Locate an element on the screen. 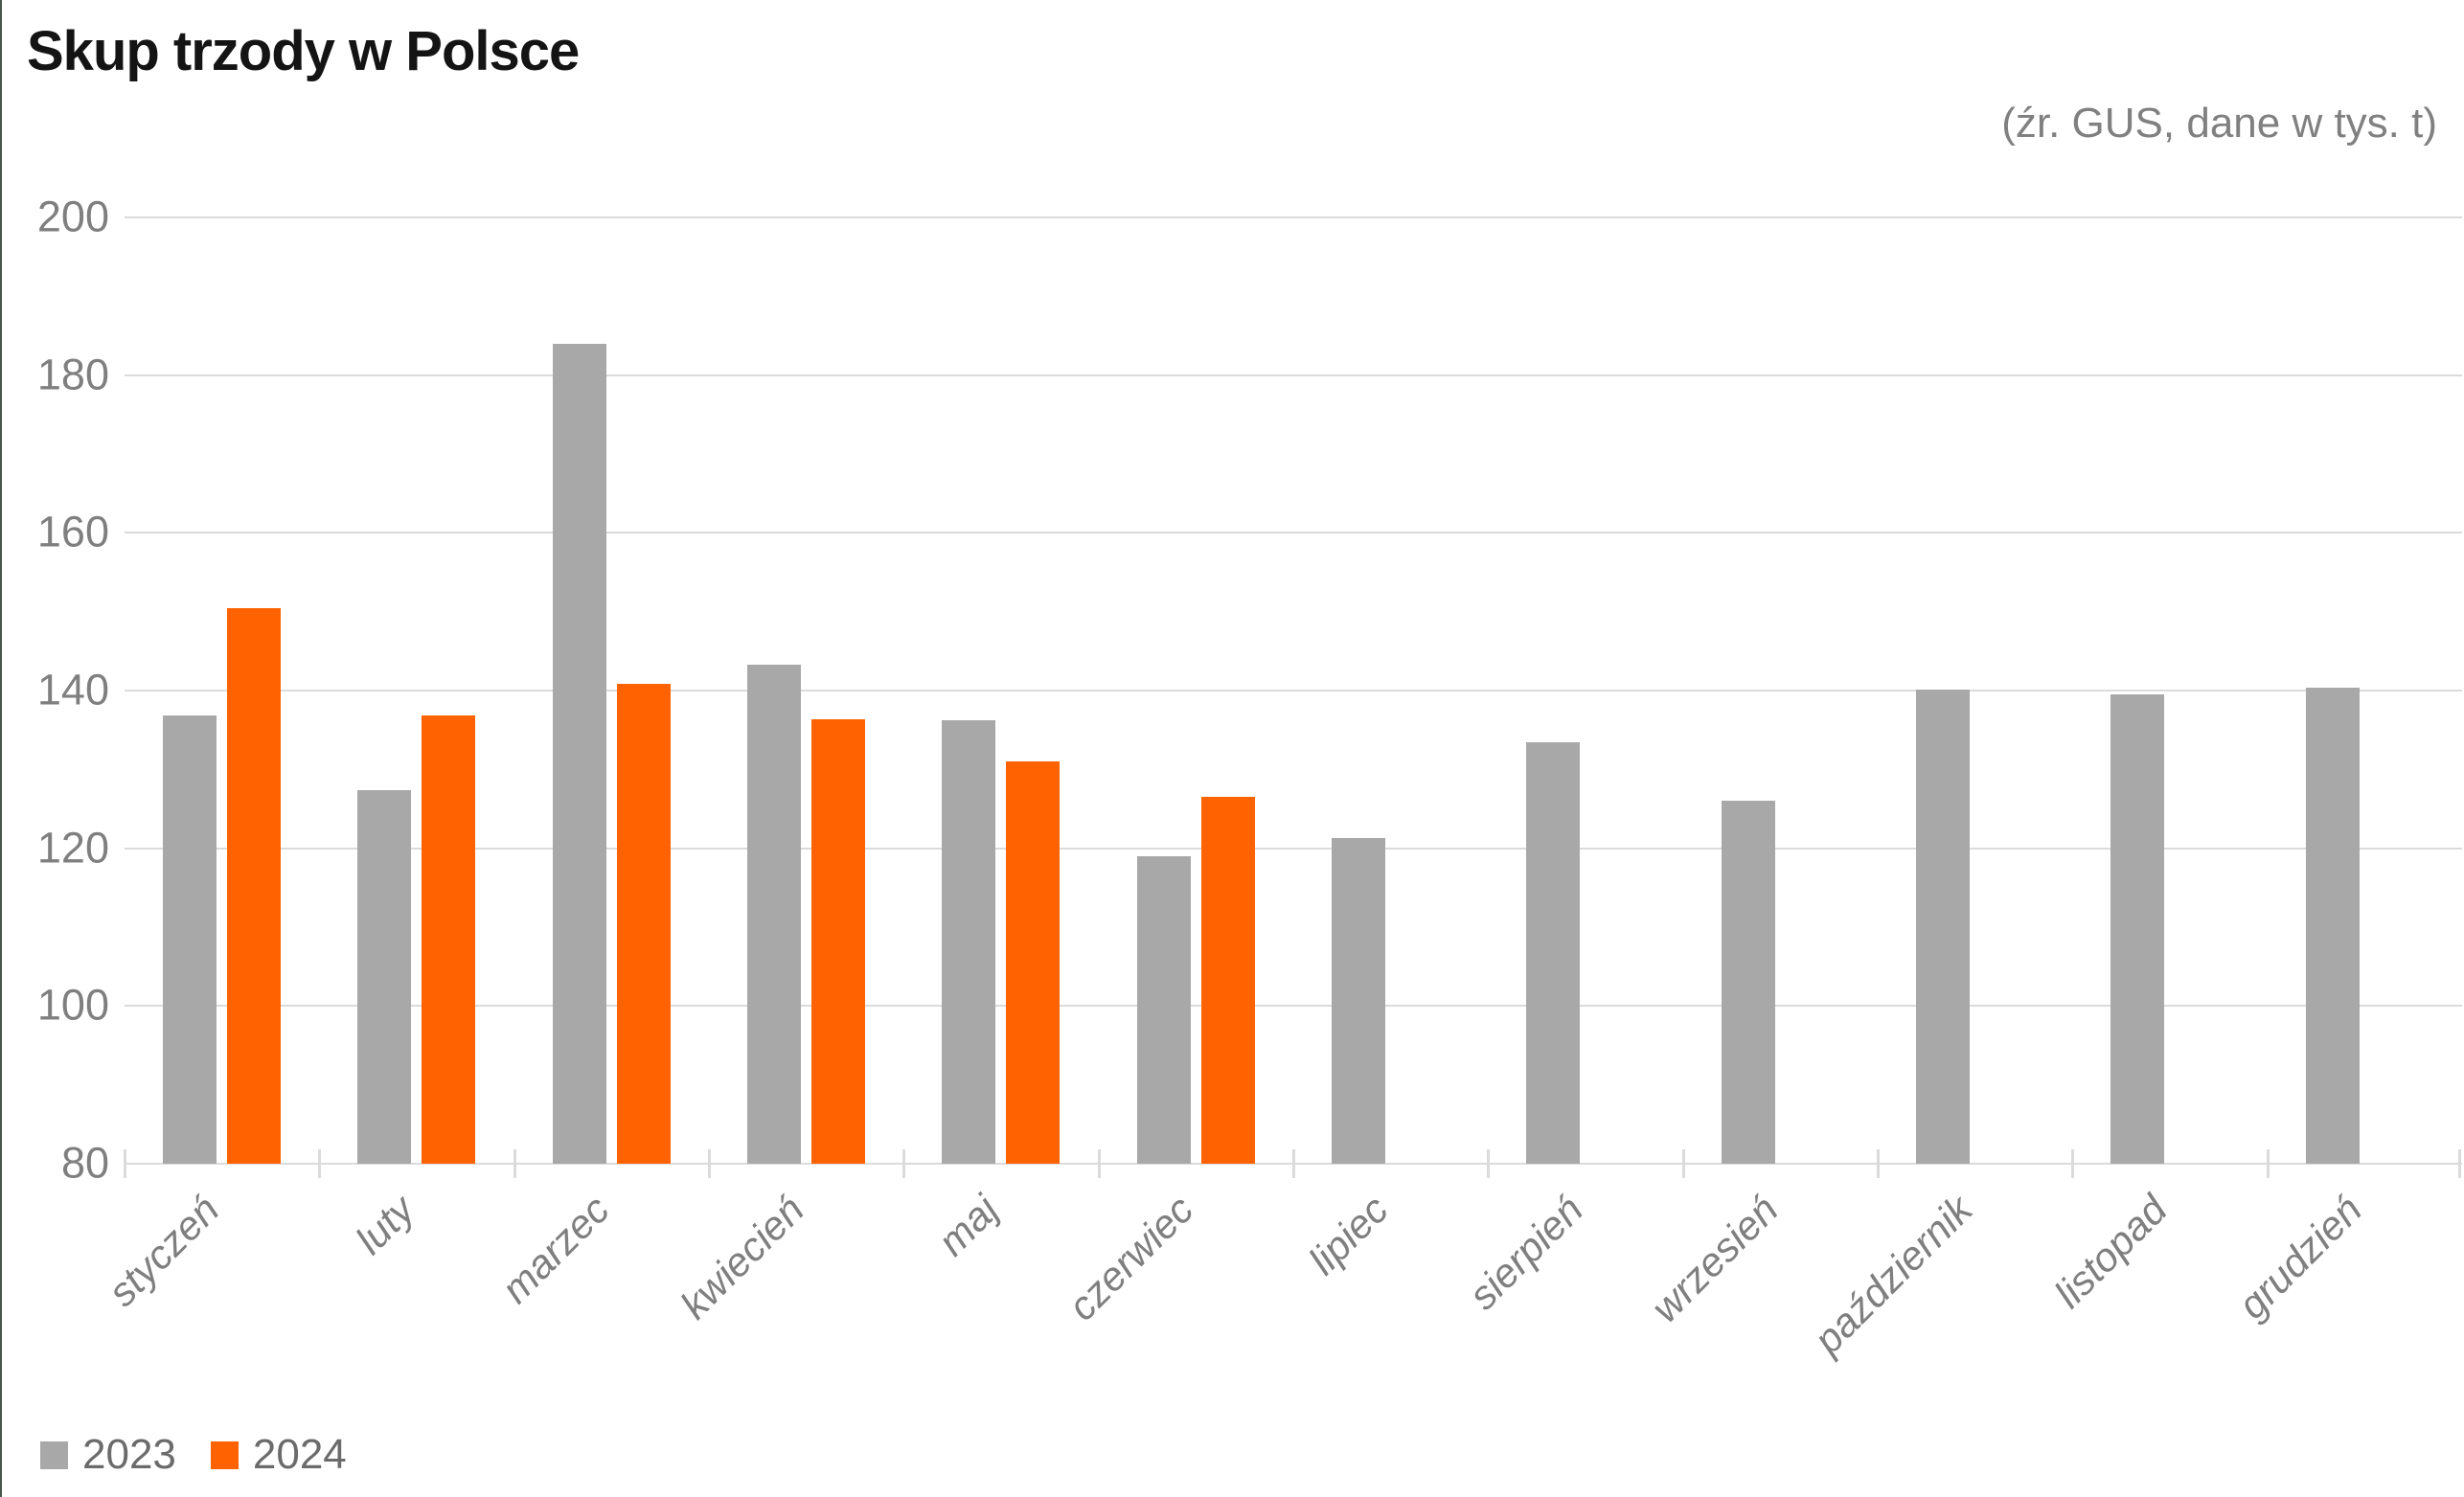 The height and width of the screenshot is (1497, 2464). bar-2023-marzec is located at coordinates (579, 754).